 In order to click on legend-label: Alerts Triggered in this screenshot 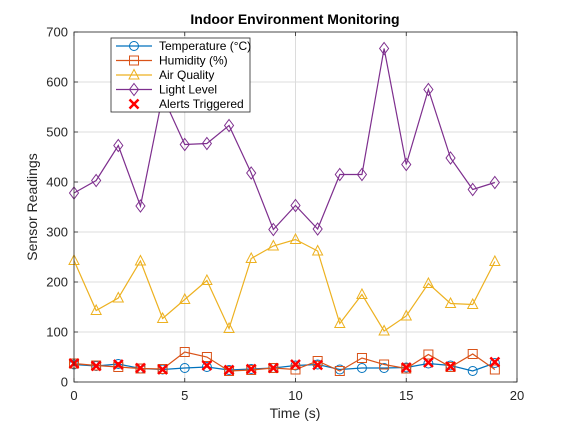, I will do `click(201, 104)`.